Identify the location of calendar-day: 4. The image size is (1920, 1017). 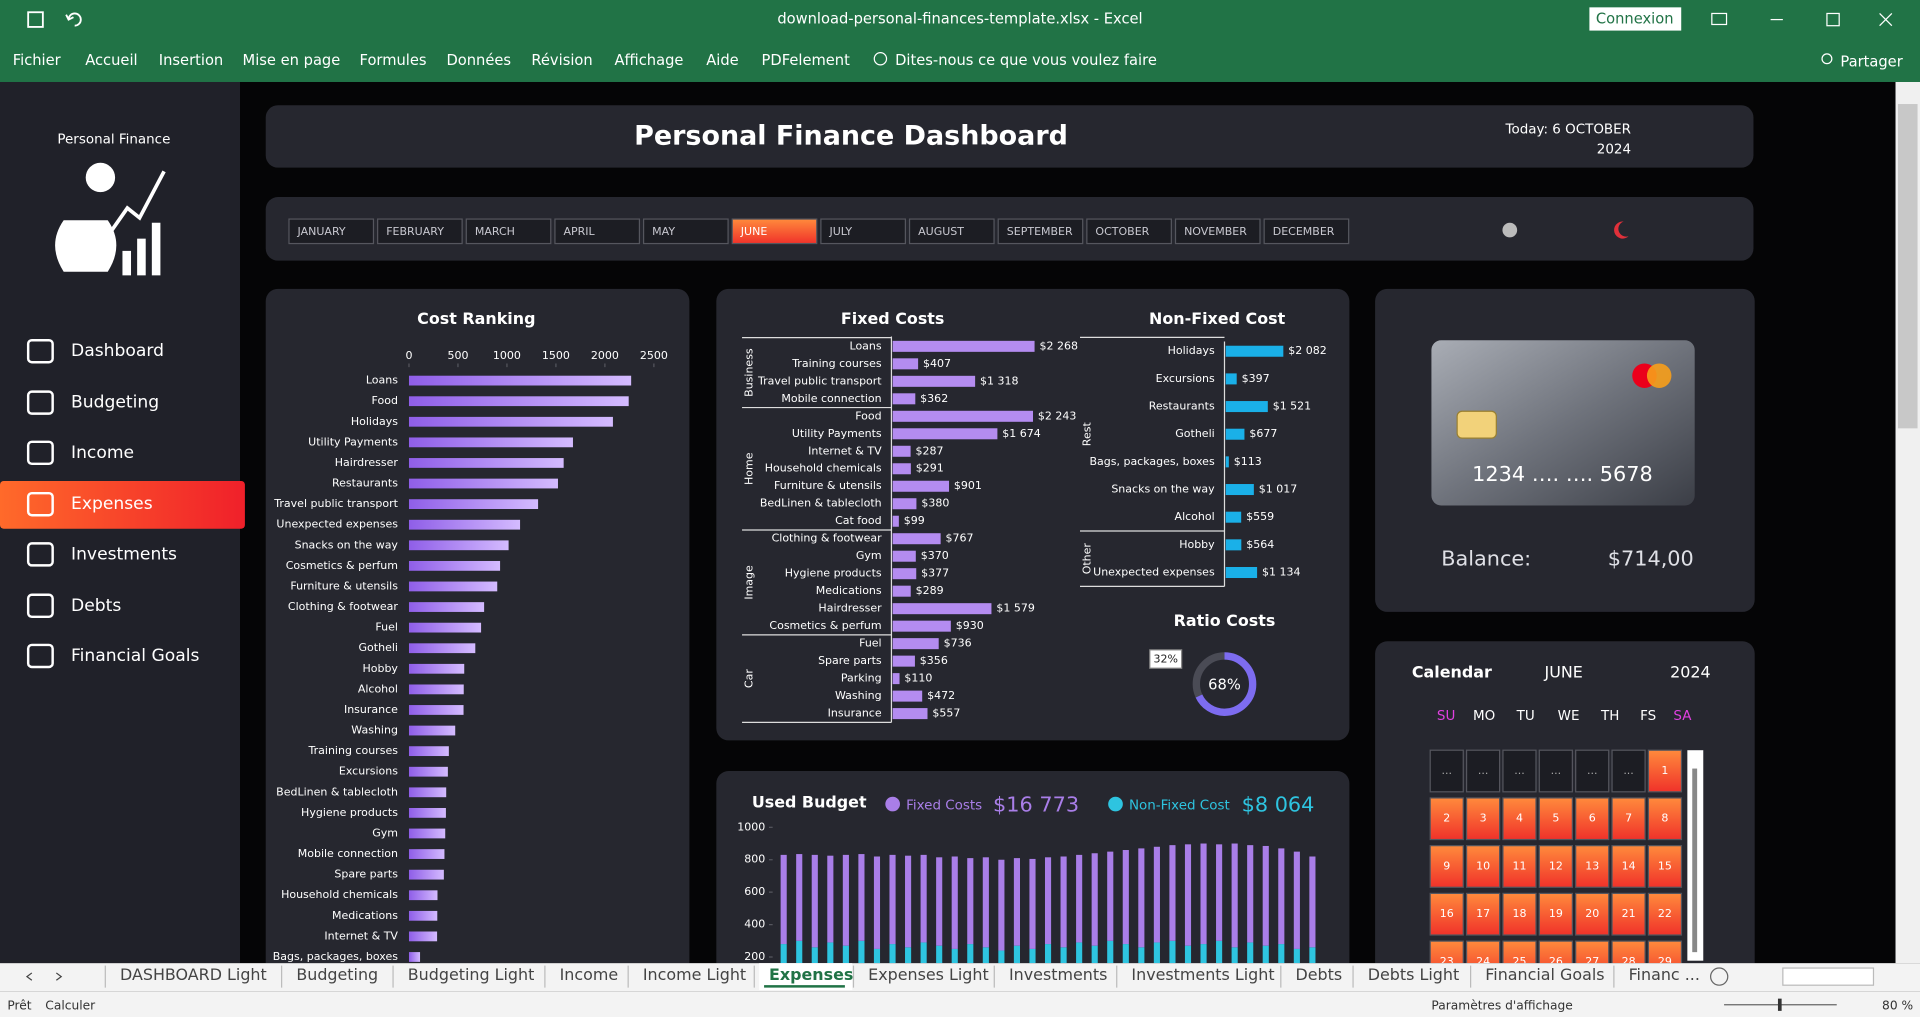
(1519, 818).